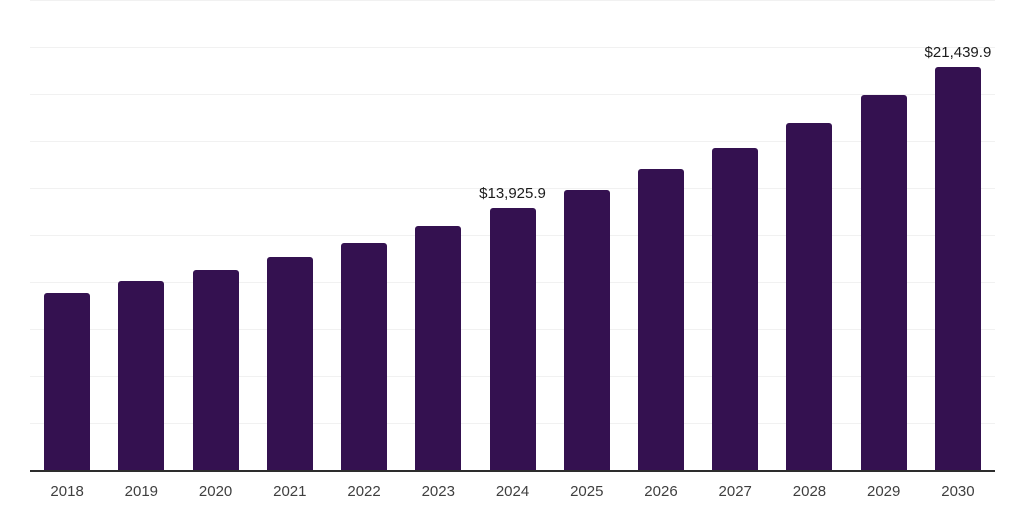 This screenshot has height=512, width=1024. I want to click on x-tick-label: 2022, so click(364, 491).